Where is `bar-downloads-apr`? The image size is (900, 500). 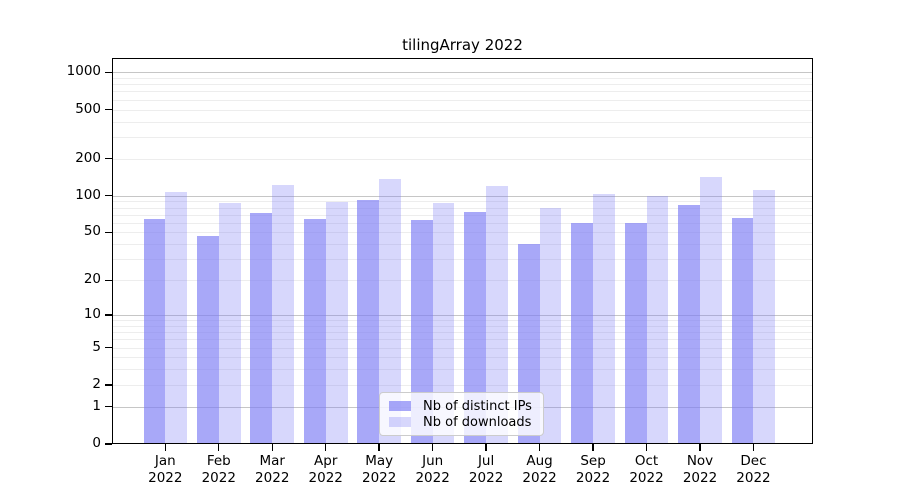 bar-downloads-apr is located at coordinates (336, 322).